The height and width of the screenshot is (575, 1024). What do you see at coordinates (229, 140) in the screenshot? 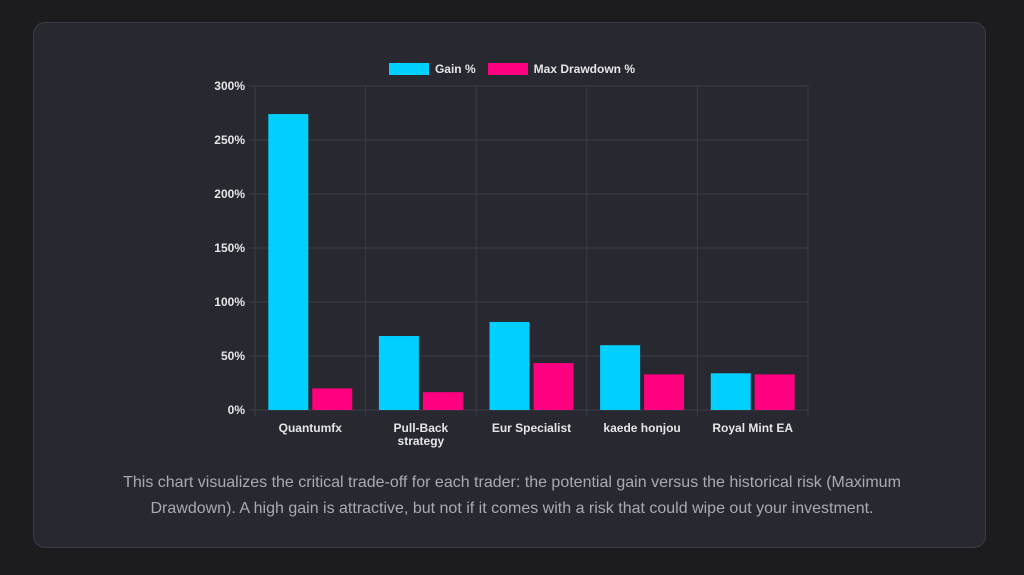
I see `y-tick-label: 250%` at bounding box center [229, 140].